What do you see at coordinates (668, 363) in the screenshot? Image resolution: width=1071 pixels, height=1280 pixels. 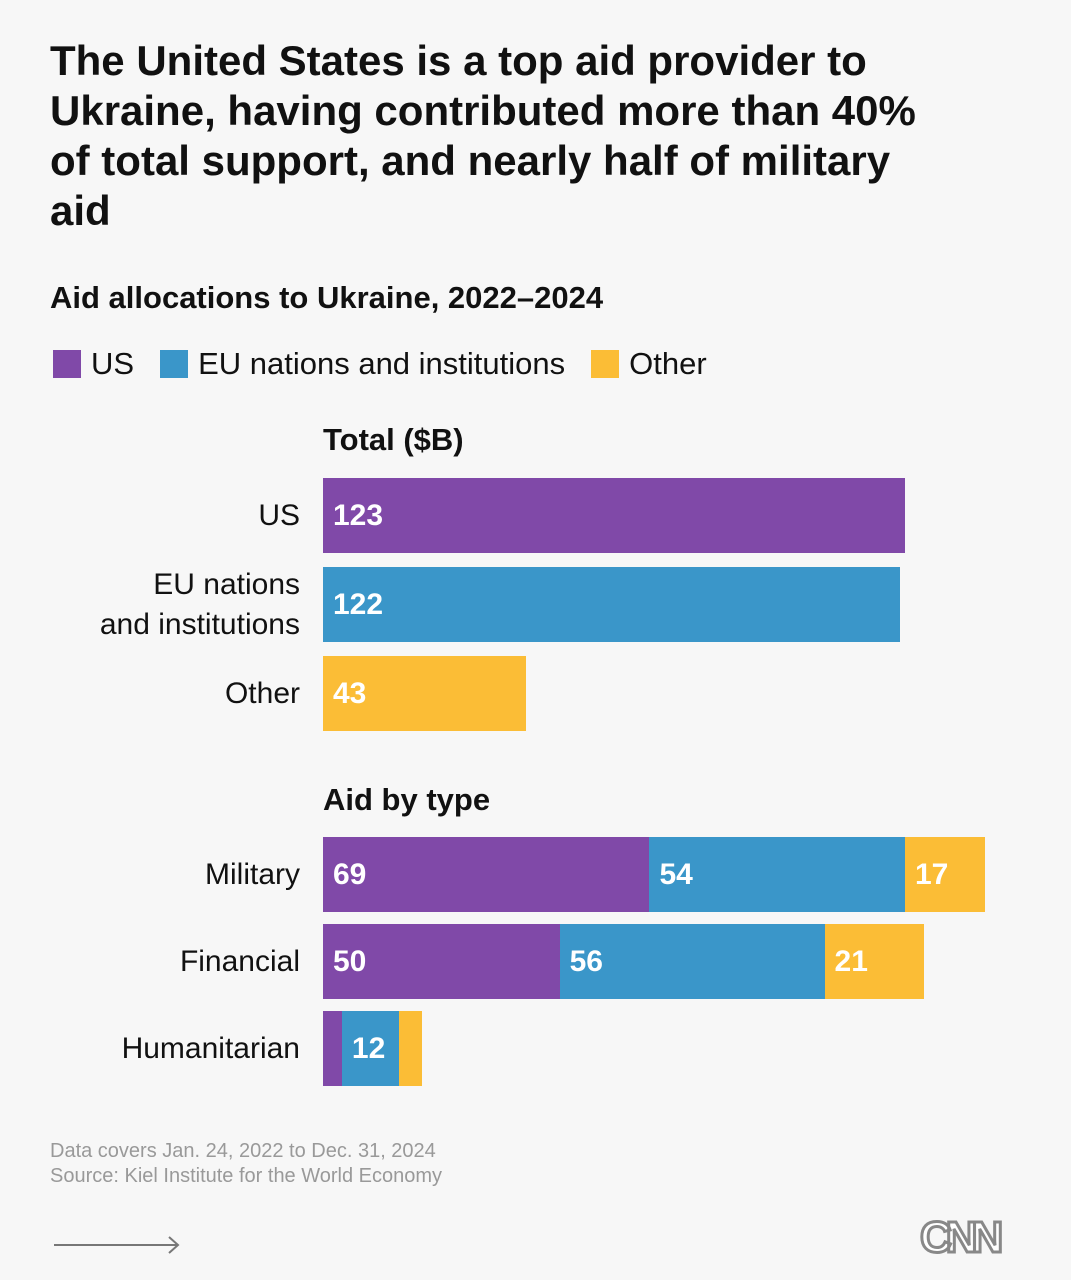 I see `legend-label: Other` at bounding box center [668, 363].